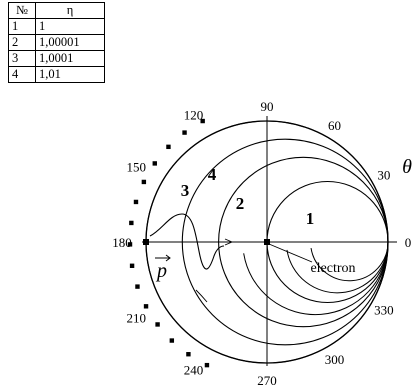 The height and width of the screenshot is (391, 416). I want to click on angle-label-300: 300, so click(335, 359).